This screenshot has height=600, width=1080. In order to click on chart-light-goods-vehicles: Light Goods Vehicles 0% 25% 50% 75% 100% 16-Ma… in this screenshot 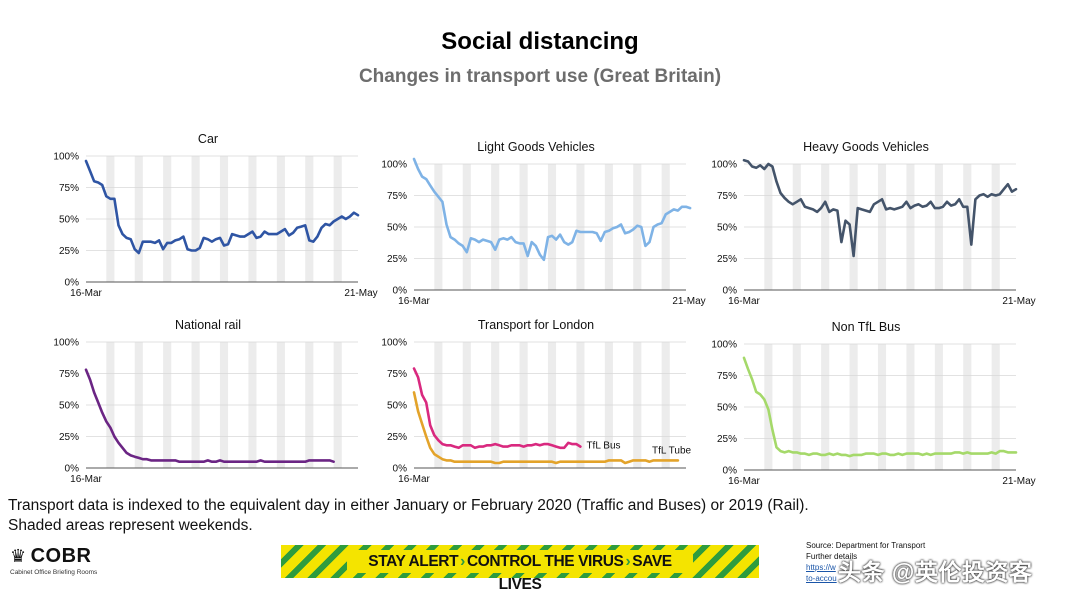, I will do `click(536, 224)`.